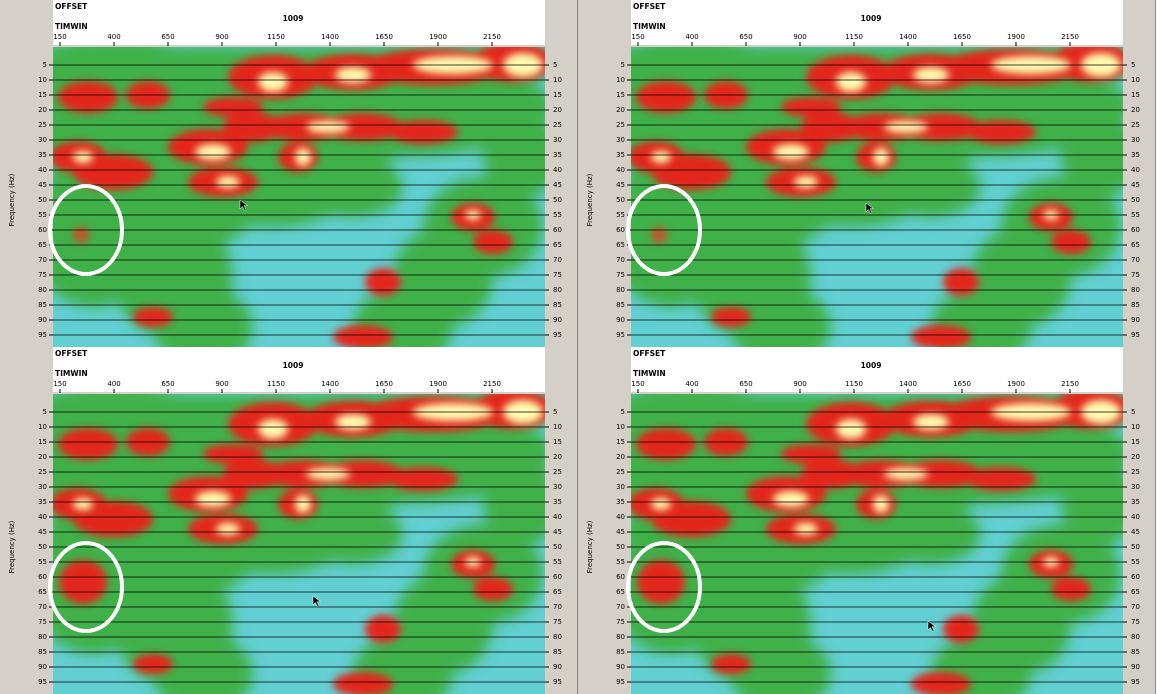 The height and width of the screenshot is (694, 1157). I want to click on y-tick-label: 35, so click(42, 155).